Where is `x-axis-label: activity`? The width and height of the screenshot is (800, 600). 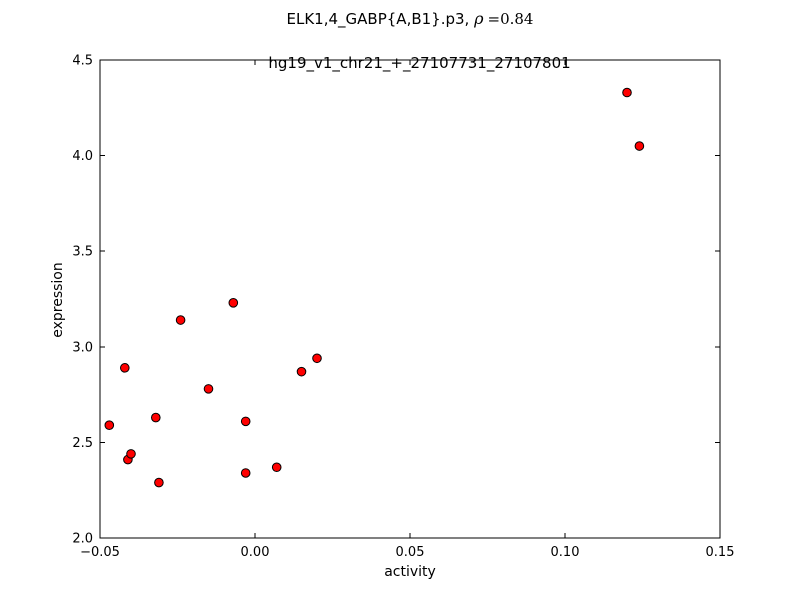 x-axis-label: activity is located at coordinates (410, 572).